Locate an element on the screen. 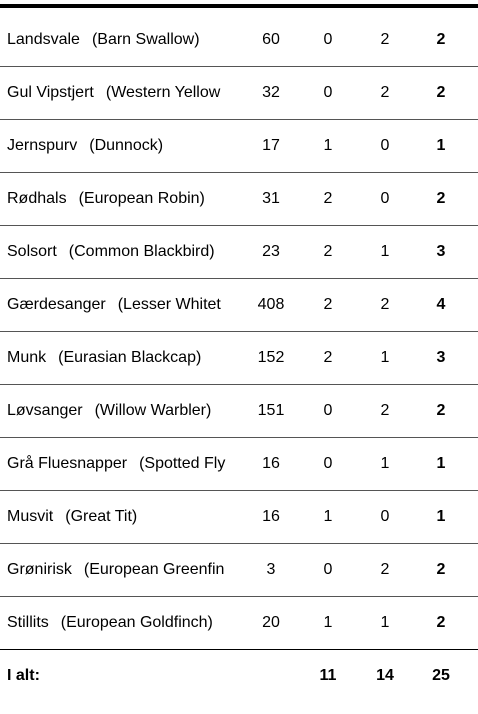  species-name: Munk (Eurasian Blackcap) is located at coordinates (123, 358).